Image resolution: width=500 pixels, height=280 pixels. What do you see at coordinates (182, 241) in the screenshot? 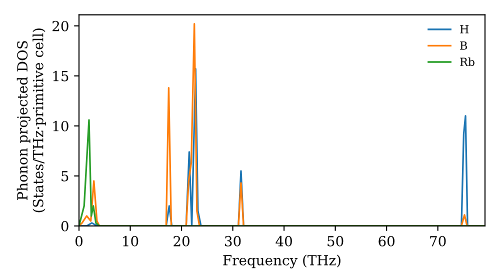
I see `x-tick-label: 20` at bounding box center [182, 241].